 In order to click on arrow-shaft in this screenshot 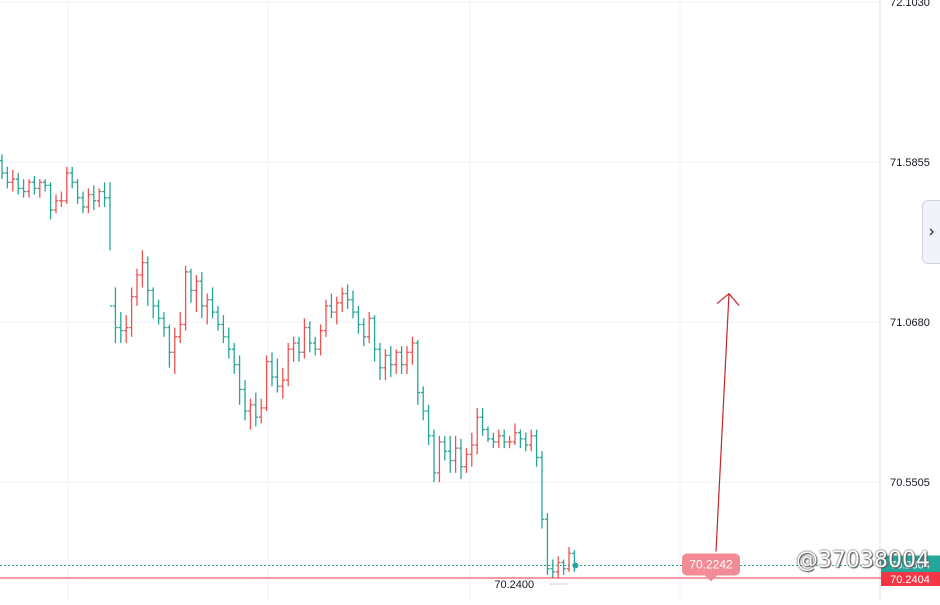, I will do `click(722, 422)`.